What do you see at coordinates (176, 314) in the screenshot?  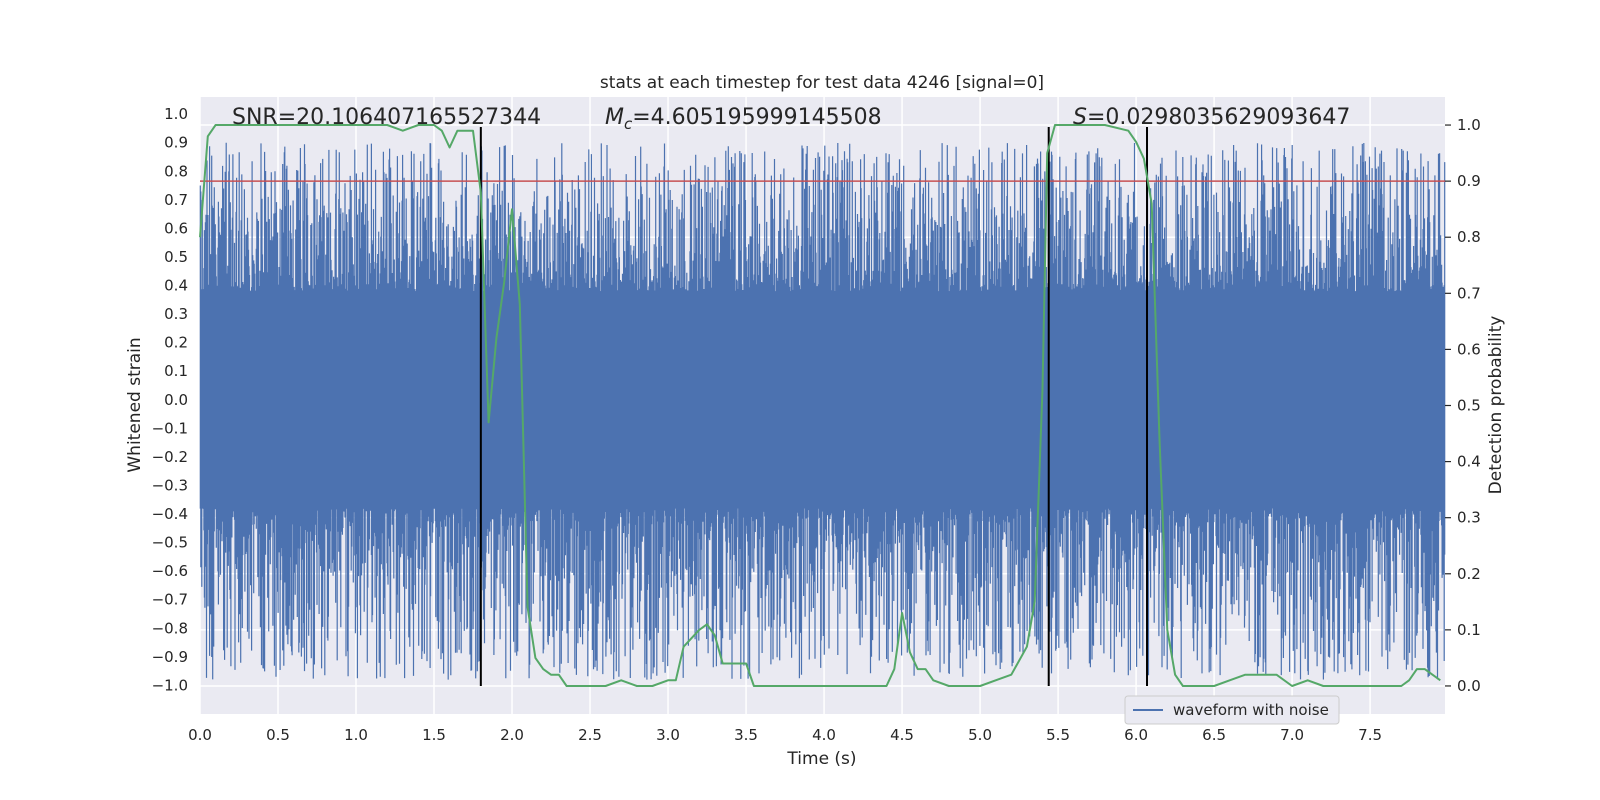 I see `left-y-tick-label: 0.3` at bounding box center [176, 314].